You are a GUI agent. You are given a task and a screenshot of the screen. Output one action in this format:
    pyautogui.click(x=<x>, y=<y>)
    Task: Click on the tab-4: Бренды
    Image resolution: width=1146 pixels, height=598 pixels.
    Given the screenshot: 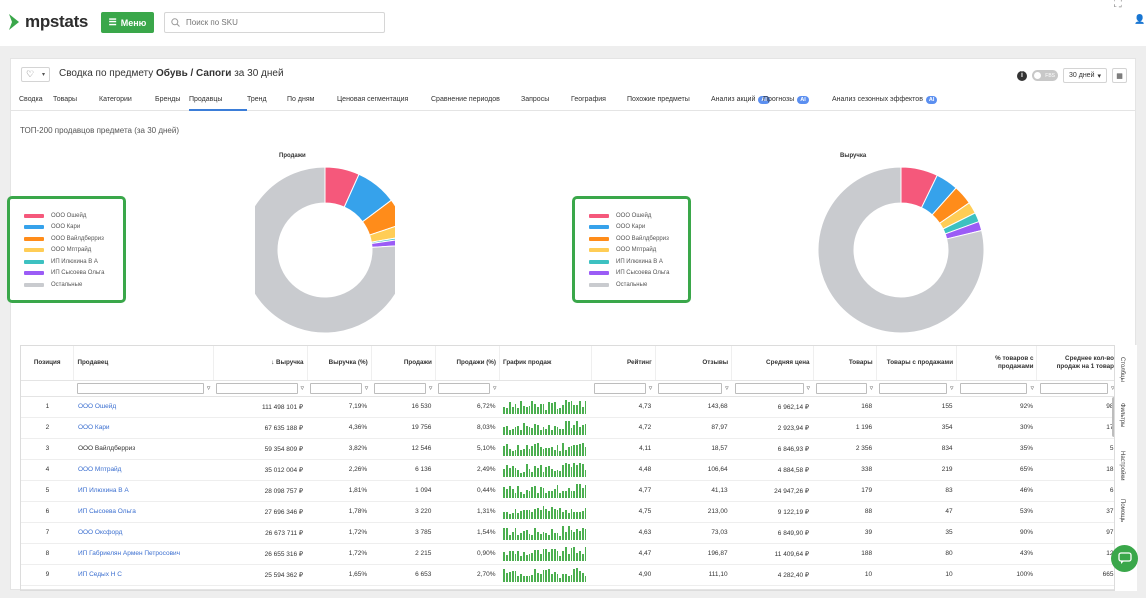 What is the action you would take?
    pyautogui.click(x=172, y=100)
    